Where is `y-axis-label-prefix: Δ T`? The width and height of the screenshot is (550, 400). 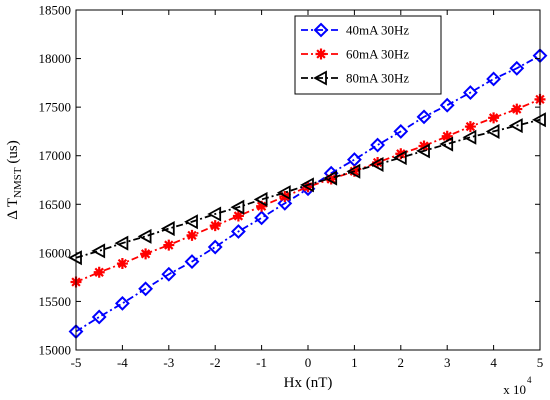 y-axis-label-prefix: Δ T is located at coordinates (13, 209).